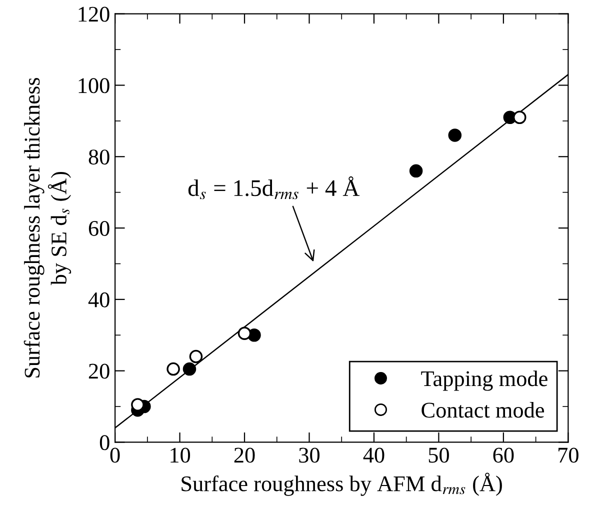  What do you see at coordinates (342, 484) in the screenshot?
I see `x-axis-title: Surface roughness by AFM d$_{rms}$ (Å)` at bounding box center [342, 484].